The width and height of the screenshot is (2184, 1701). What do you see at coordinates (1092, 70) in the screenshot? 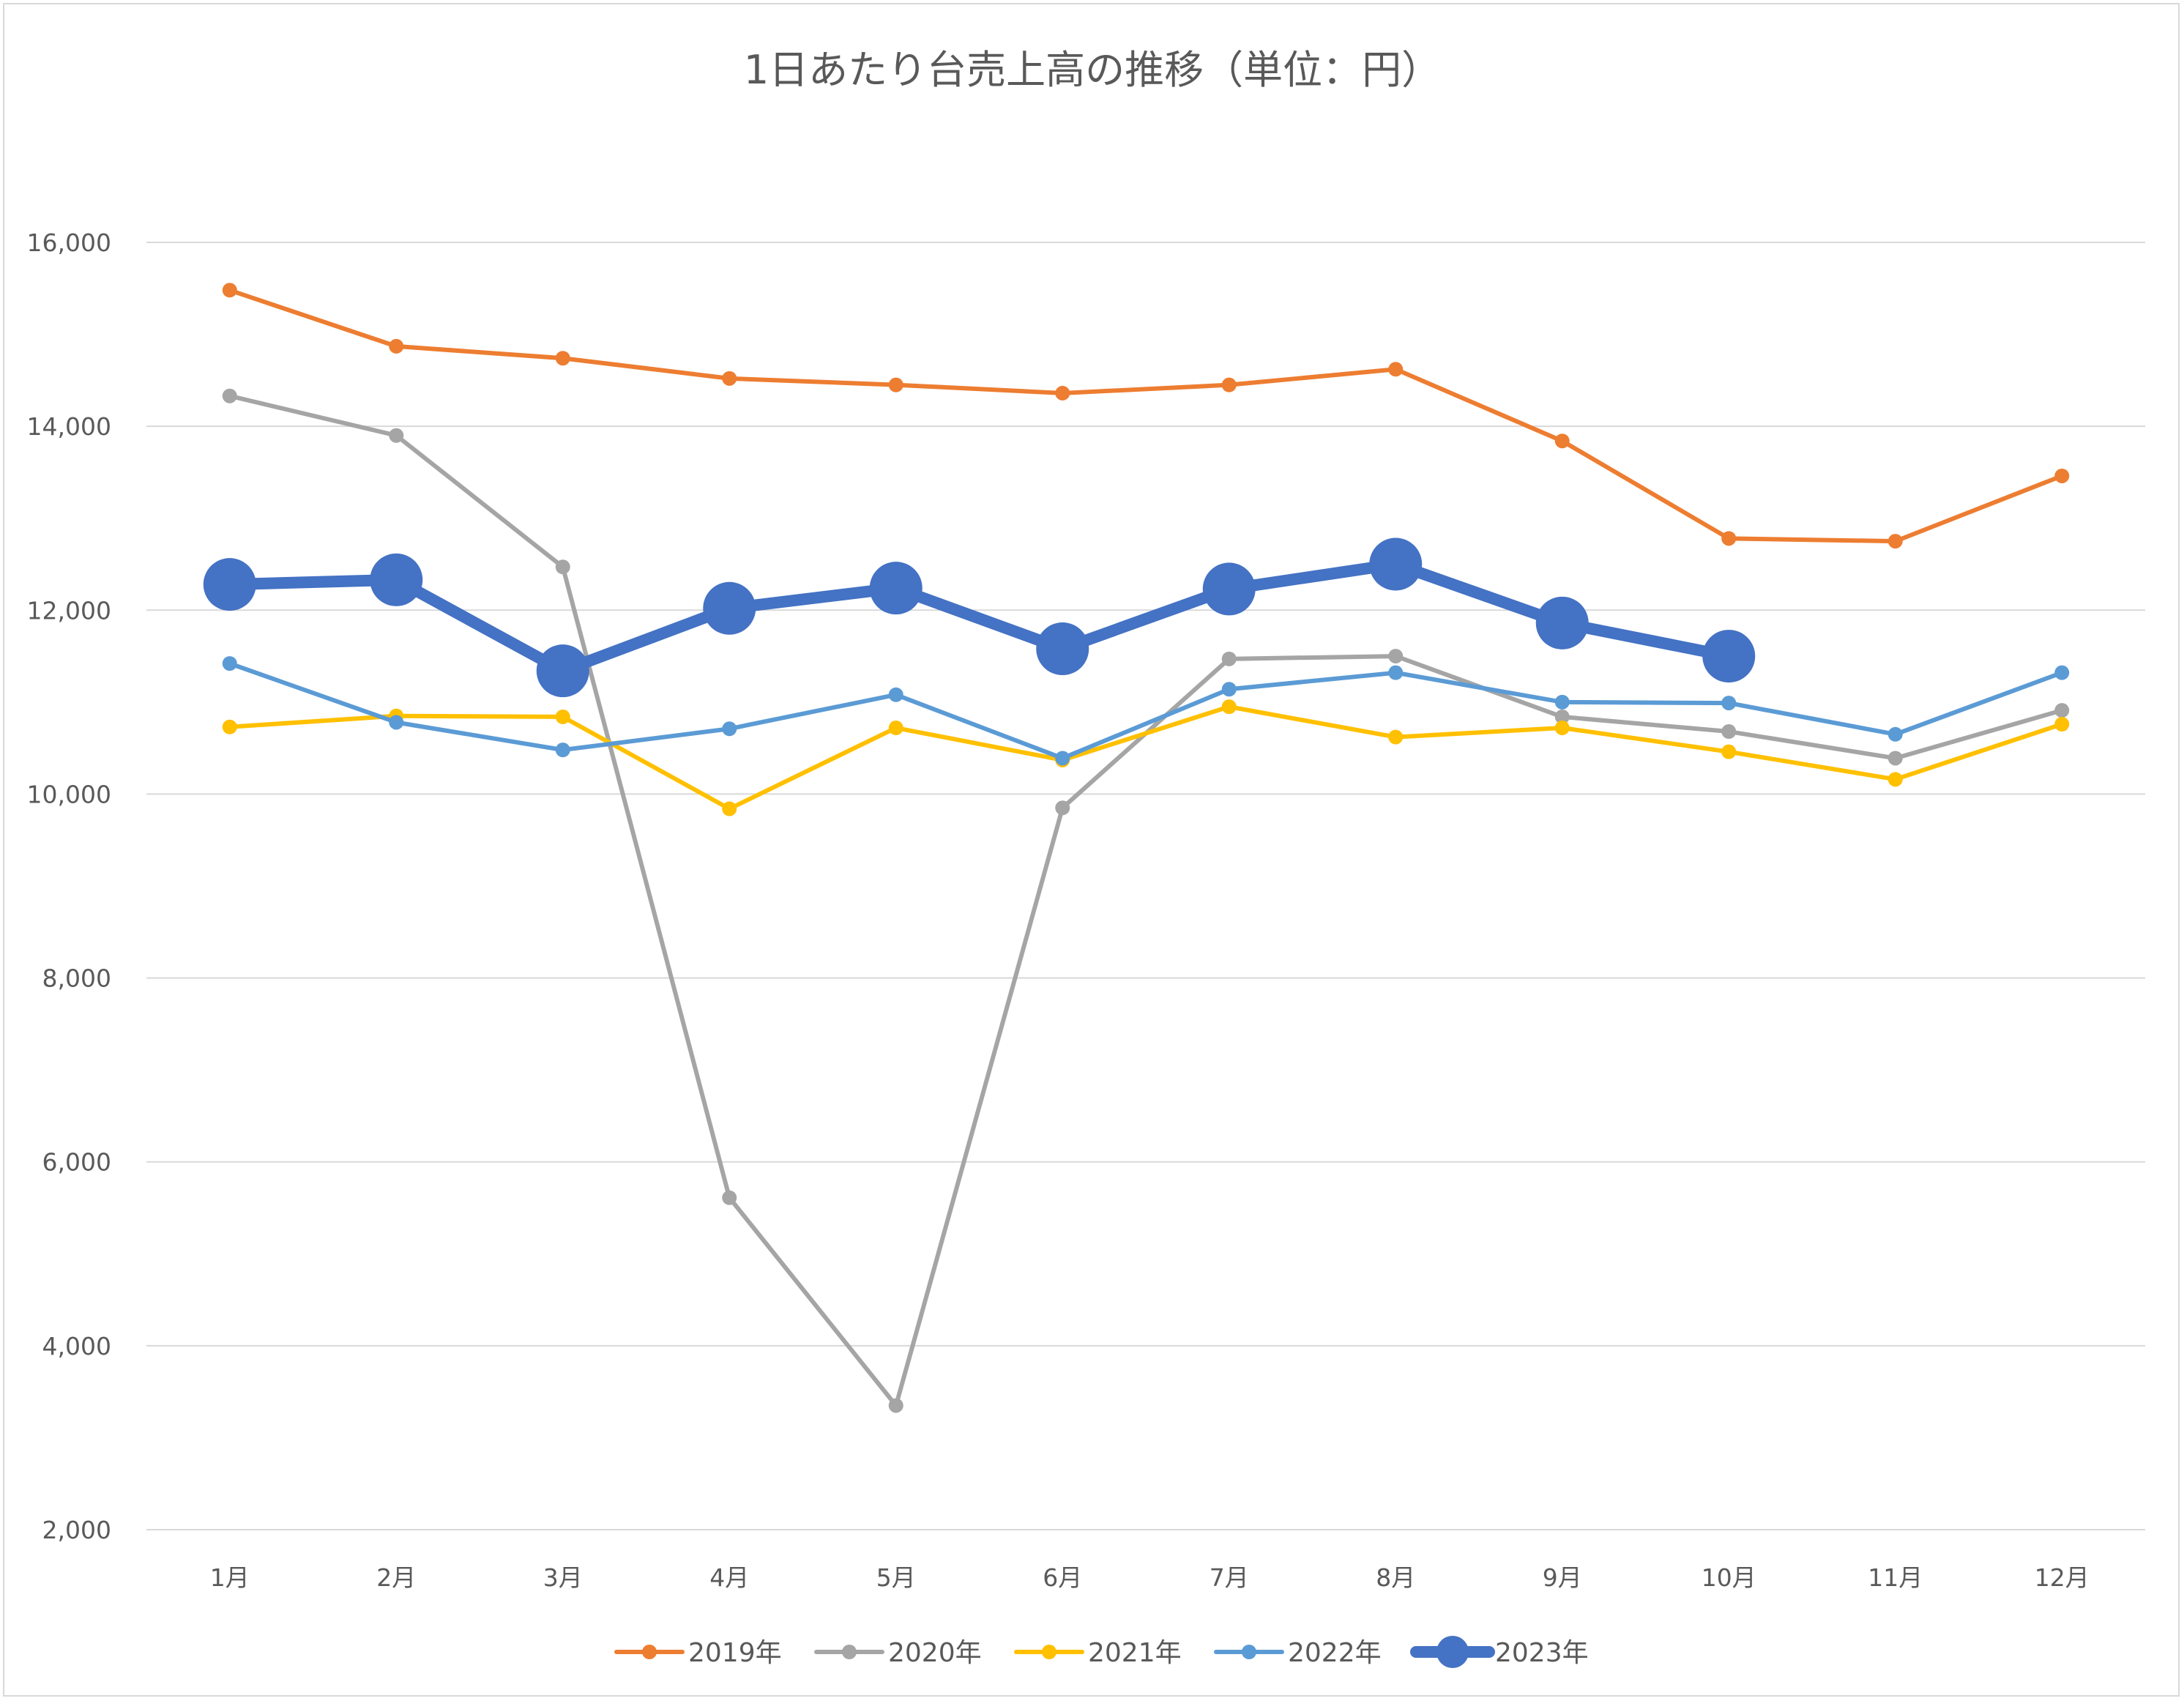
I see `chart-title: 1日あたり台売上高の推移（単位：円）` at bounding box center [1092, 70].